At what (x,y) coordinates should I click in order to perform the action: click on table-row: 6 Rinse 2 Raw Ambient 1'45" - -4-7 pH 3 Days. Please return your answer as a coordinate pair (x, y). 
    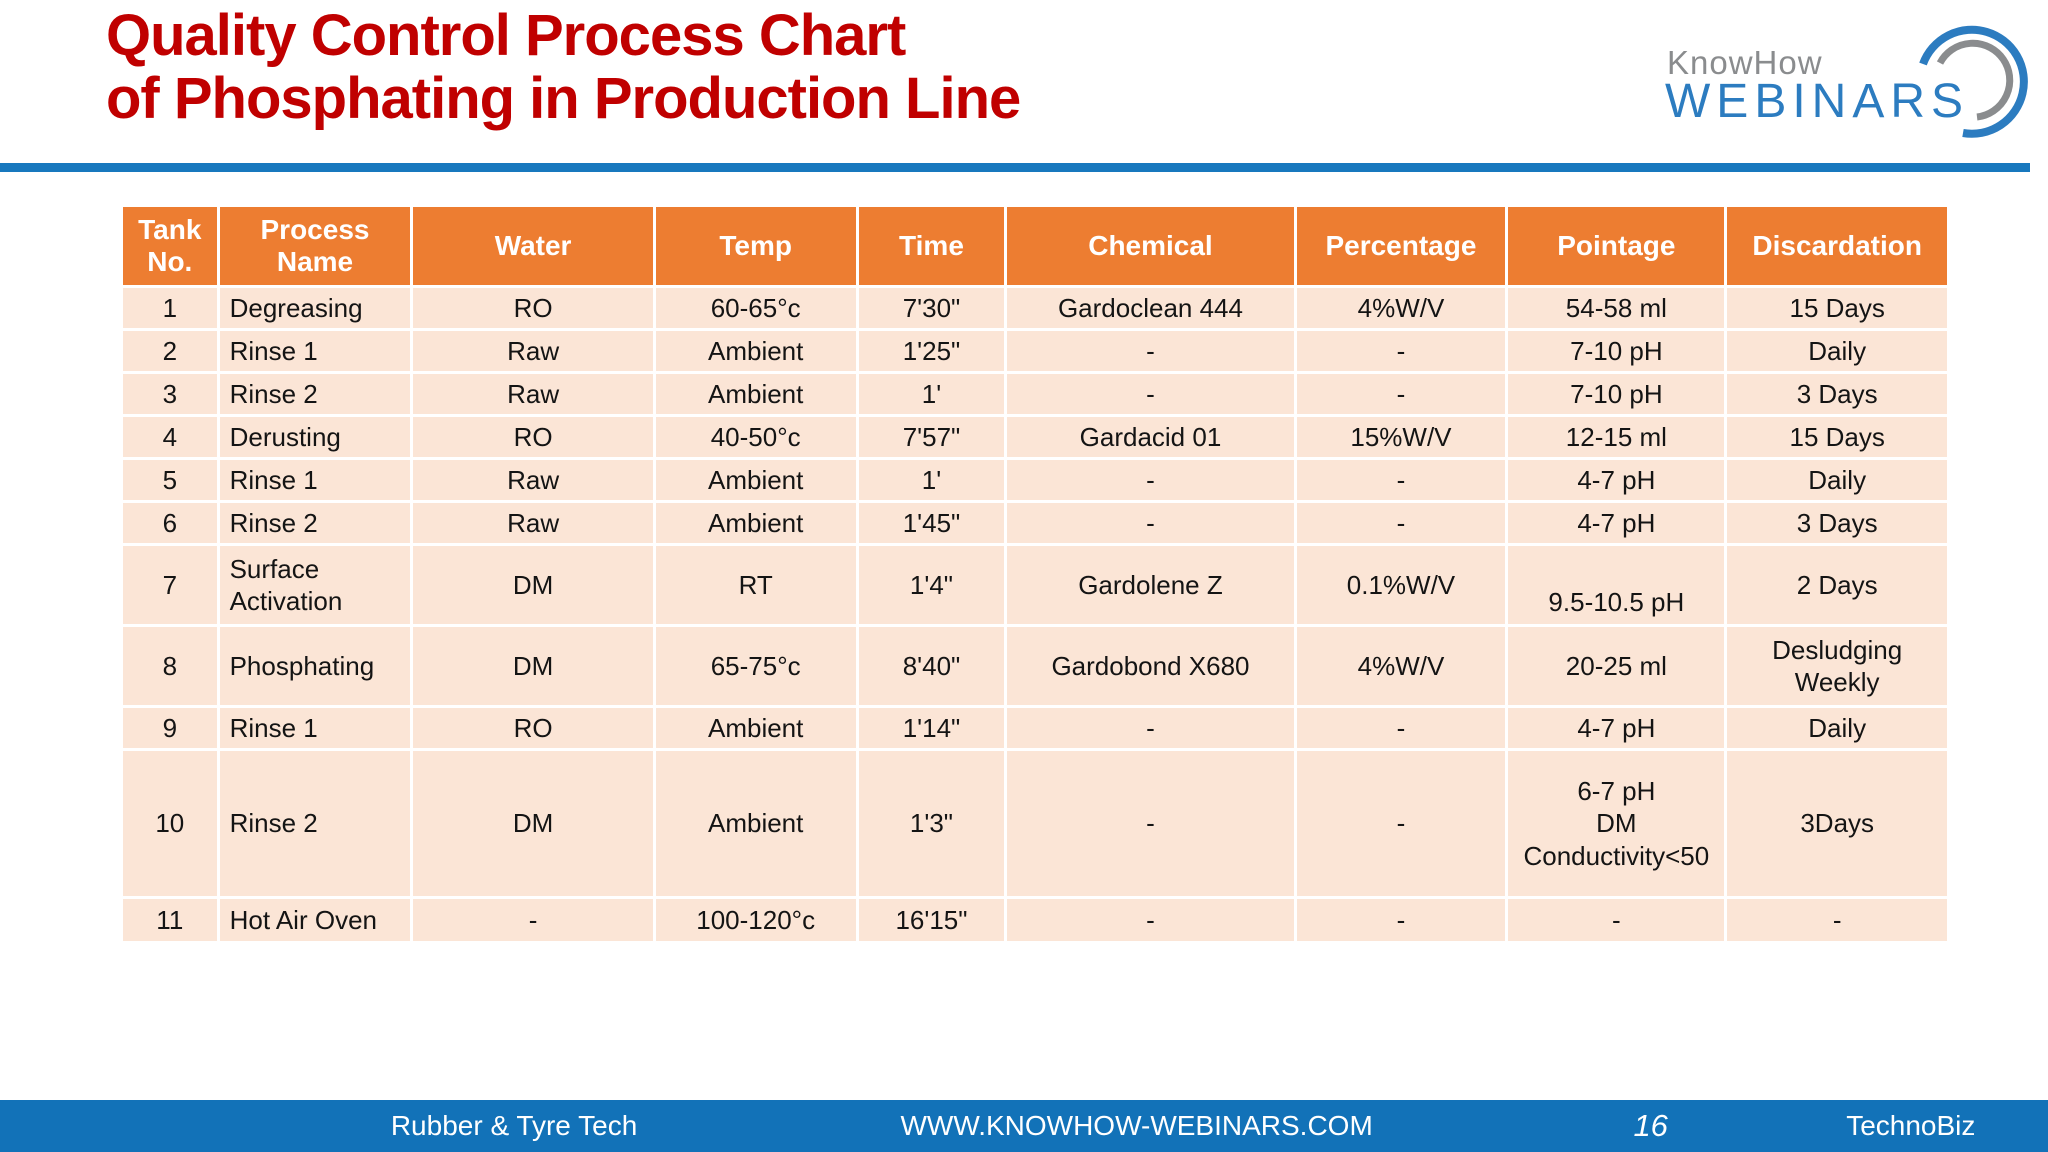
    Looking at the image, I should click on (1035, 523).